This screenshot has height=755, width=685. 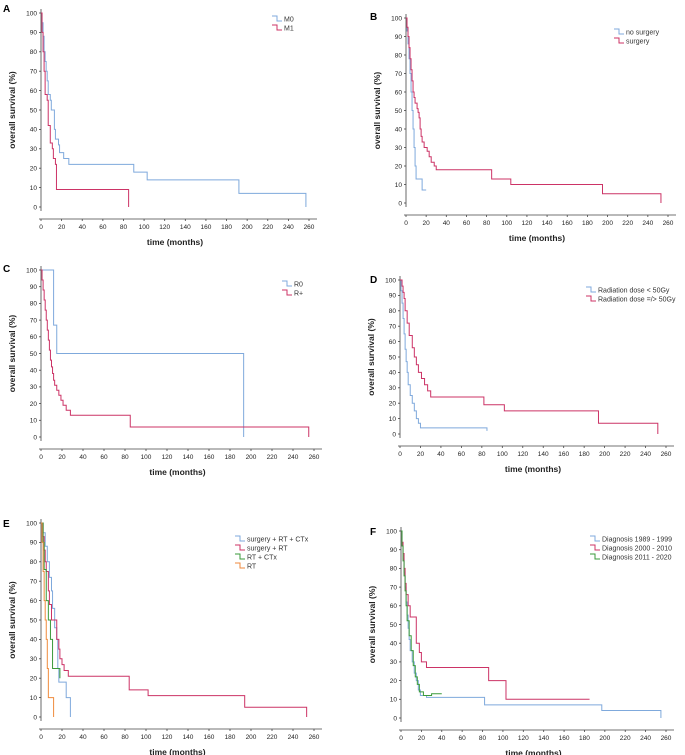 What do you see at coordinates (252, 567) in the screenshot?
I see `legend-label: RT` at bounding box center [252, 567].